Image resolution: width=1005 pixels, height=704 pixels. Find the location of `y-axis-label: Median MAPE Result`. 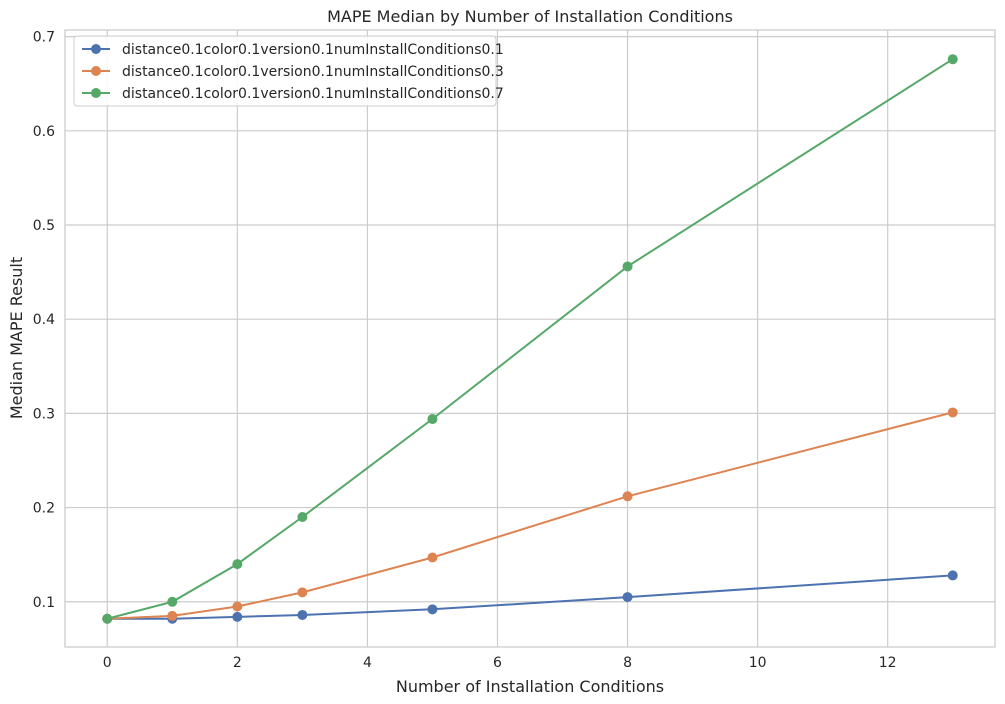

y-axis-label: Median MAPE Result is located at coordinates (16, 338).